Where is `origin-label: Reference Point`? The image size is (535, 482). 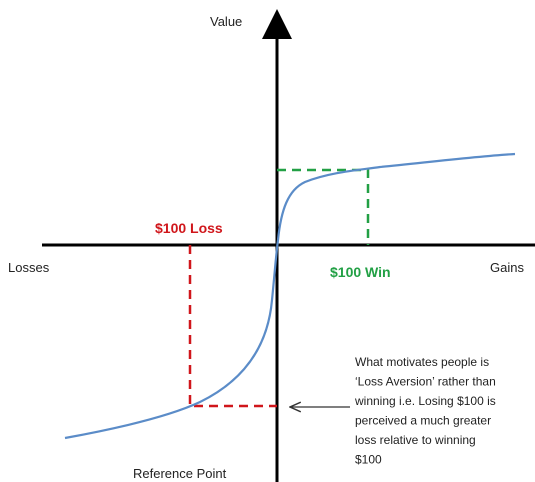 origin-label: Reference Point is located at coordinates (180, 473).